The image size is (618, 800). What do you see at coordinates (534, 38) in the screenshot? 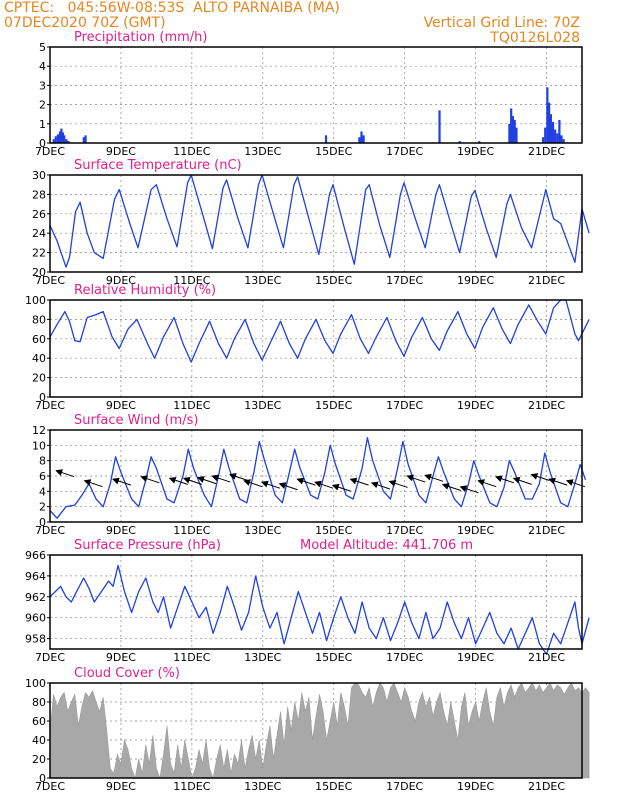
I see `model-code: TQ0126L028` at bounding box center [534, 38].